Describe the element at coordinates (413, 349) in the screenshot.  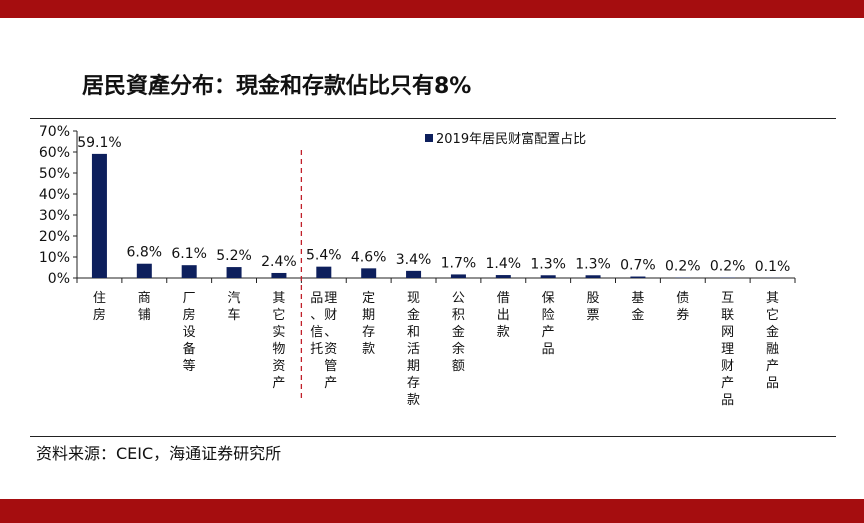
I see `category-label: 现金和活期存款` at that location.